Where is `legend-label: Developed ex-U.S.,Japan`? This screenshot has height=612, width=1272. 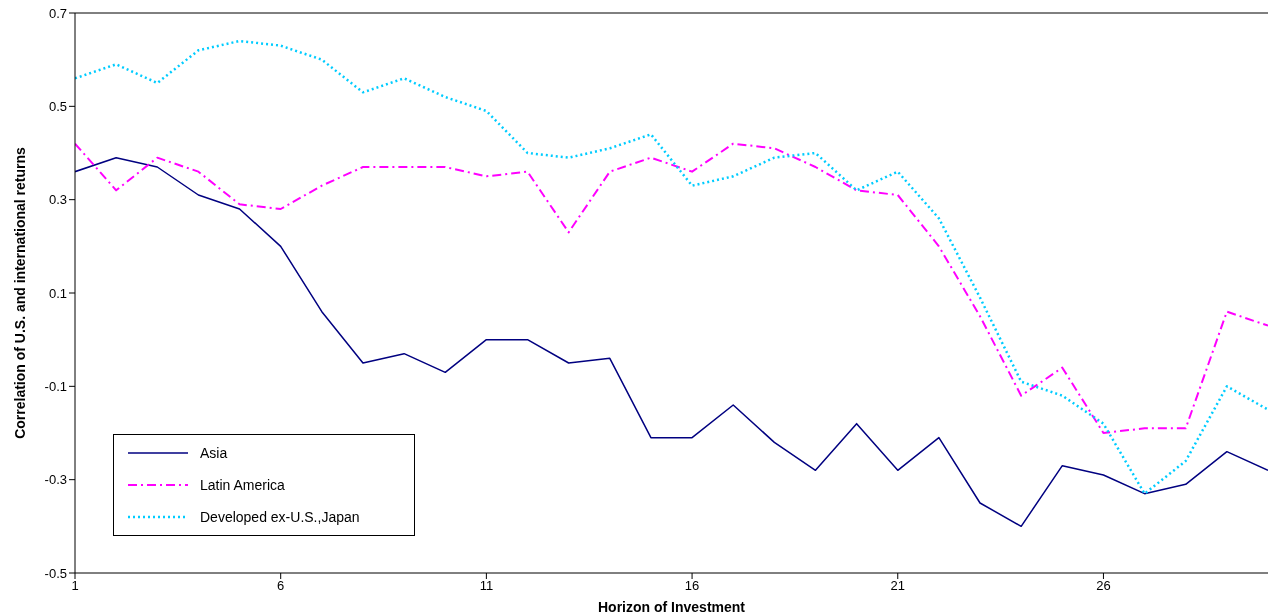 legend-label: Developed ex-U.S.,Japan is located at coordinates (280, 517).